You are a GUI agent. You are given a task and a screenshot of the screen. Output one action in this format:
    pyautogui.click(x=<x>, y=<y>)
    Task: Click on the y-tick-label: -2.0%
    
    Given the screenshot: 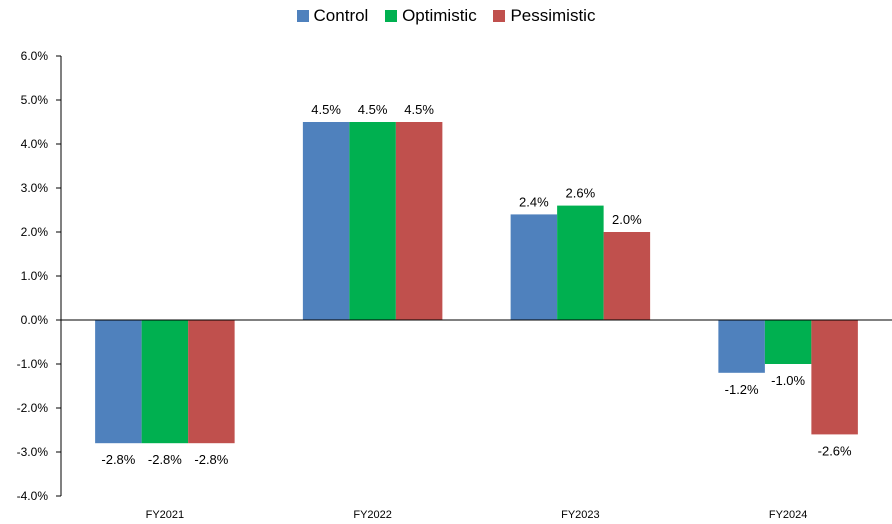 What is the action you would take?
    pyautogui.click(x=33, y=408)
    